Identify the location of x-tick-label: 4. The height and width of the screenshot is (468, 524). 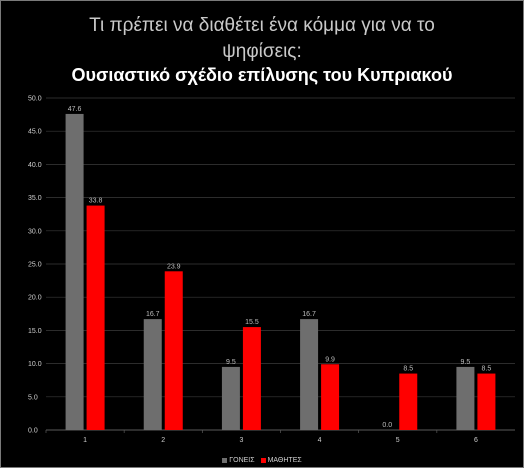
(320, 440).